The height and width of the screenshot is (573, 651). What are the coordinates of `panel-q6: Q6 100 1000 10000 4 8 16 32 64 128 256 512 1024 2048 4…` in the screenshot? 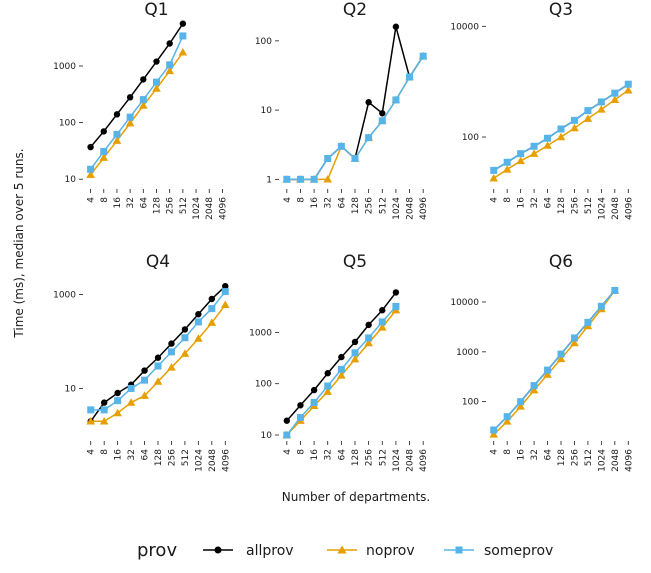 It's located at (542, 362).